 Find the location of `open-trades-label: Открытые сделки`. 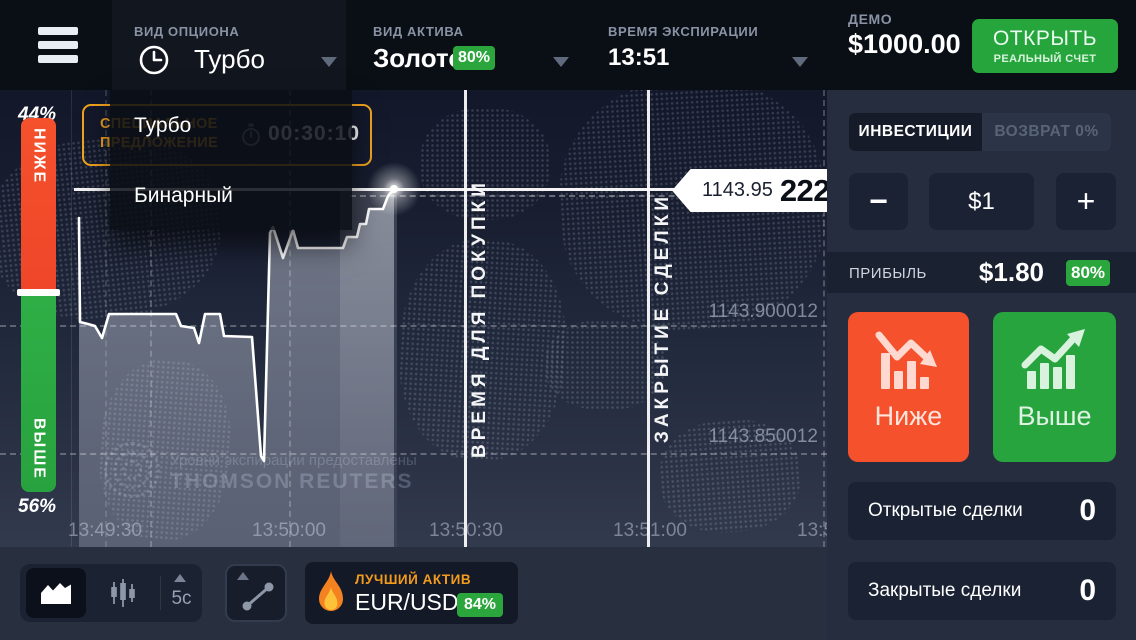

open-trades-label: Открытые сделки is located at coordinates (945, 510).